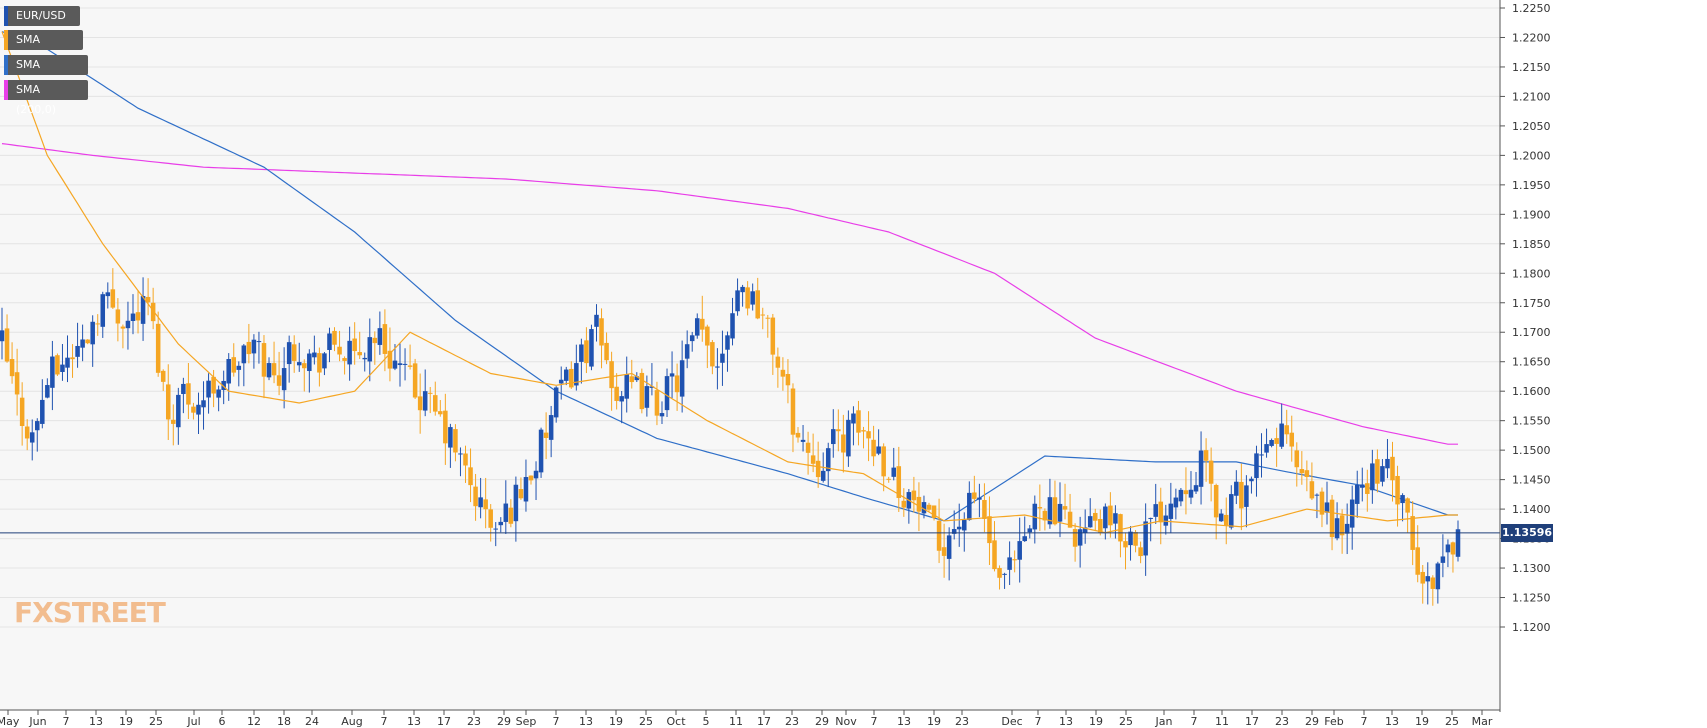 Image resolution: width=1707 pixels, height=728 pixels. What do you see at coordinates (46, 73) in the screenshot?
I see `legend-item-sma-100: SMA (100,0)` at bounding box center [46, 73].